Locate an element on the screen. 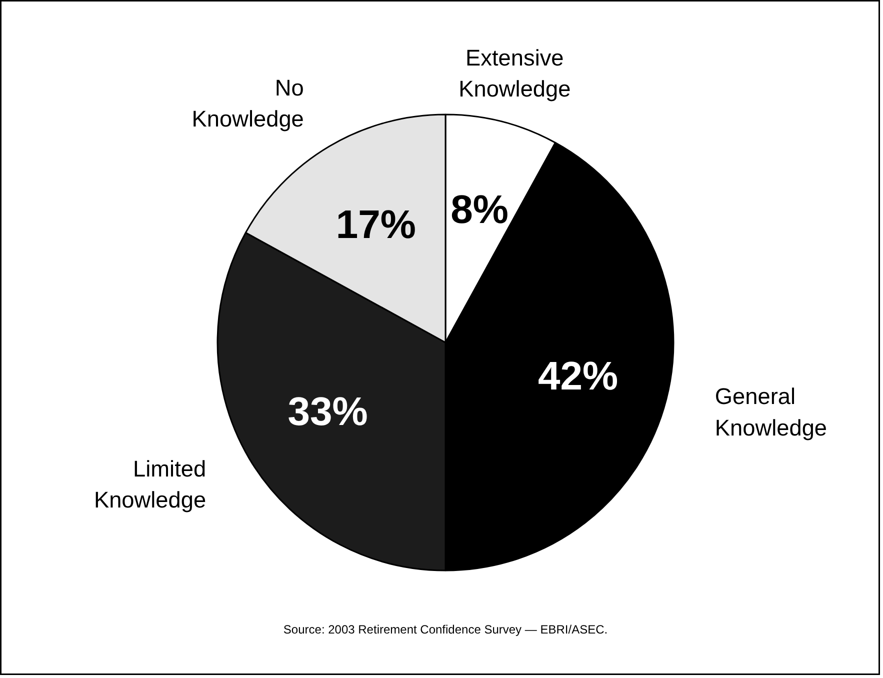 Image resolution: width=883 pixels, height=678 pixels. data-label: 17% is located at coordinates (376, 224).